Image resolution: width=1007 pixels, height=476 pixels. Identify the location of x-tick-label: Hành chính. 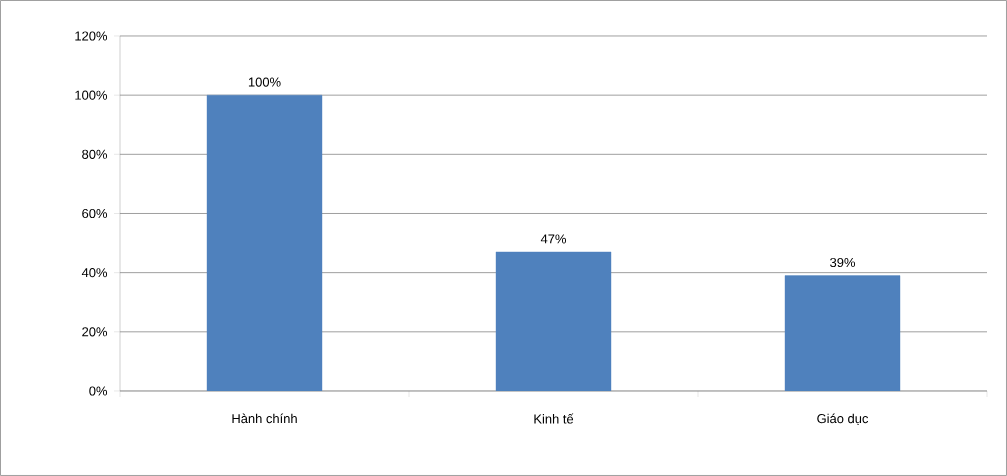
(264, 418).